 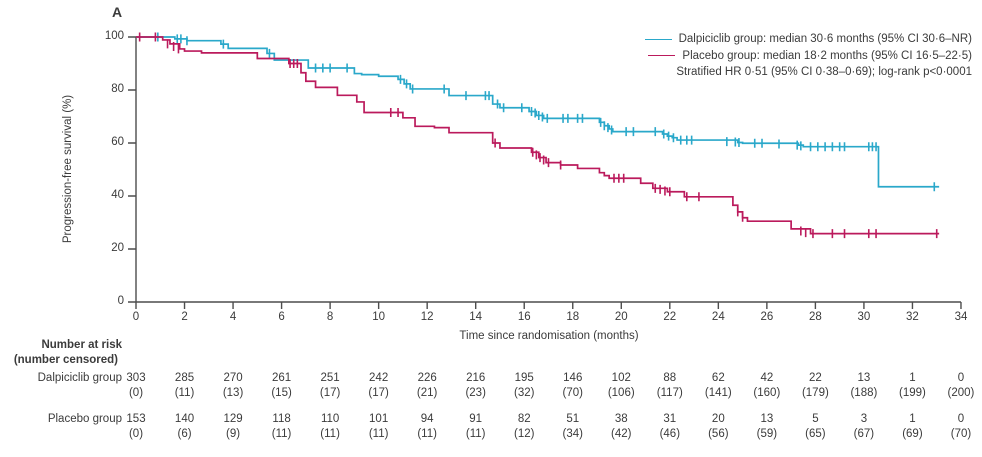 I want to click on x-tick-label: 28, so click(x=815, y=317).